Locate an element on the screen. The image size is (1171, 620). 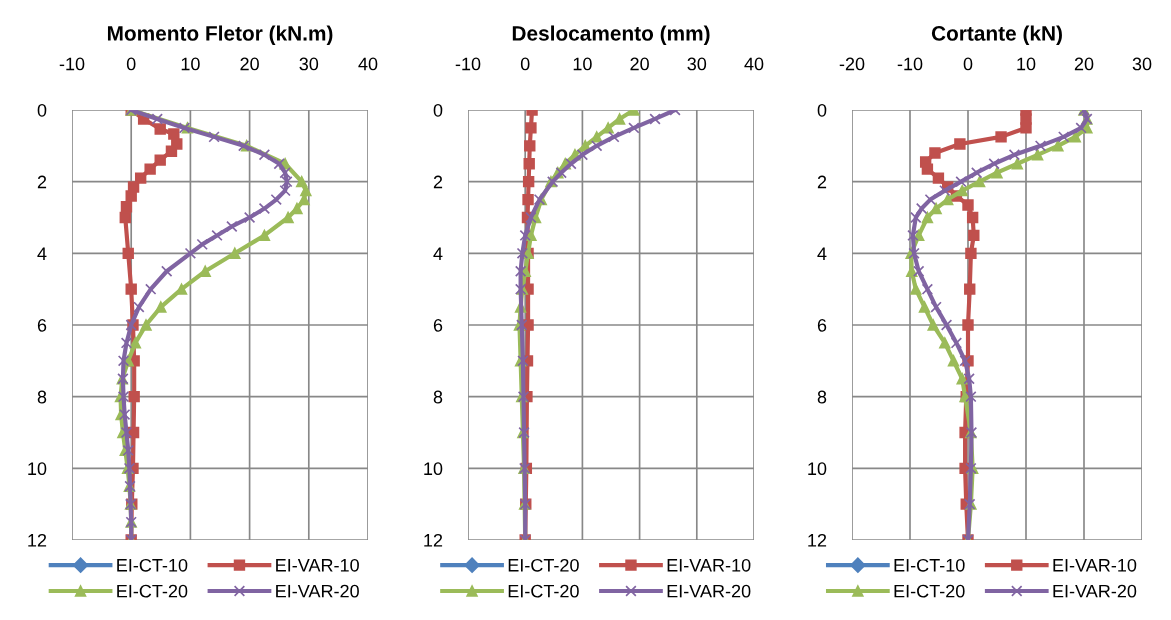
chart-title: Momento Fletor (kN.m) is located at coordinates (220, 35).